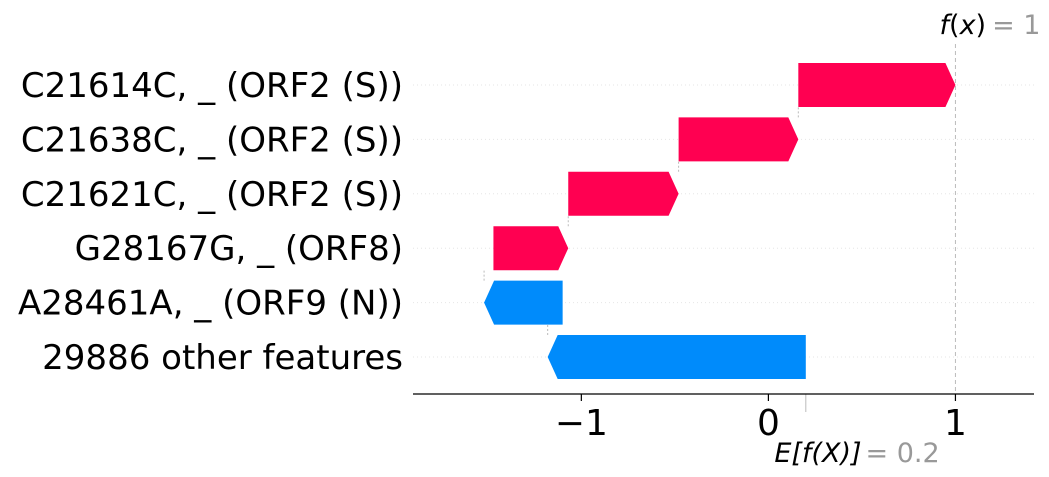 This screenshot has height=477, width=1049. What do you see at coordinates (581, 423) in the screenshot?
I see `x-tick-label: −1` at bounding box center [581, 423].